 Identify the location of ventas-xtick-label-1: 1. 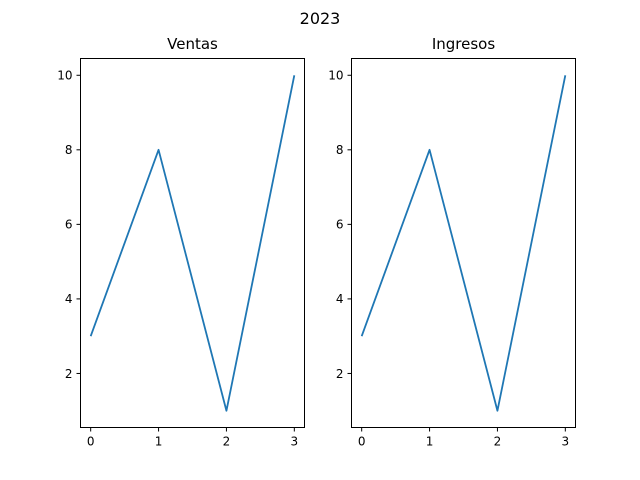
(159, 442).